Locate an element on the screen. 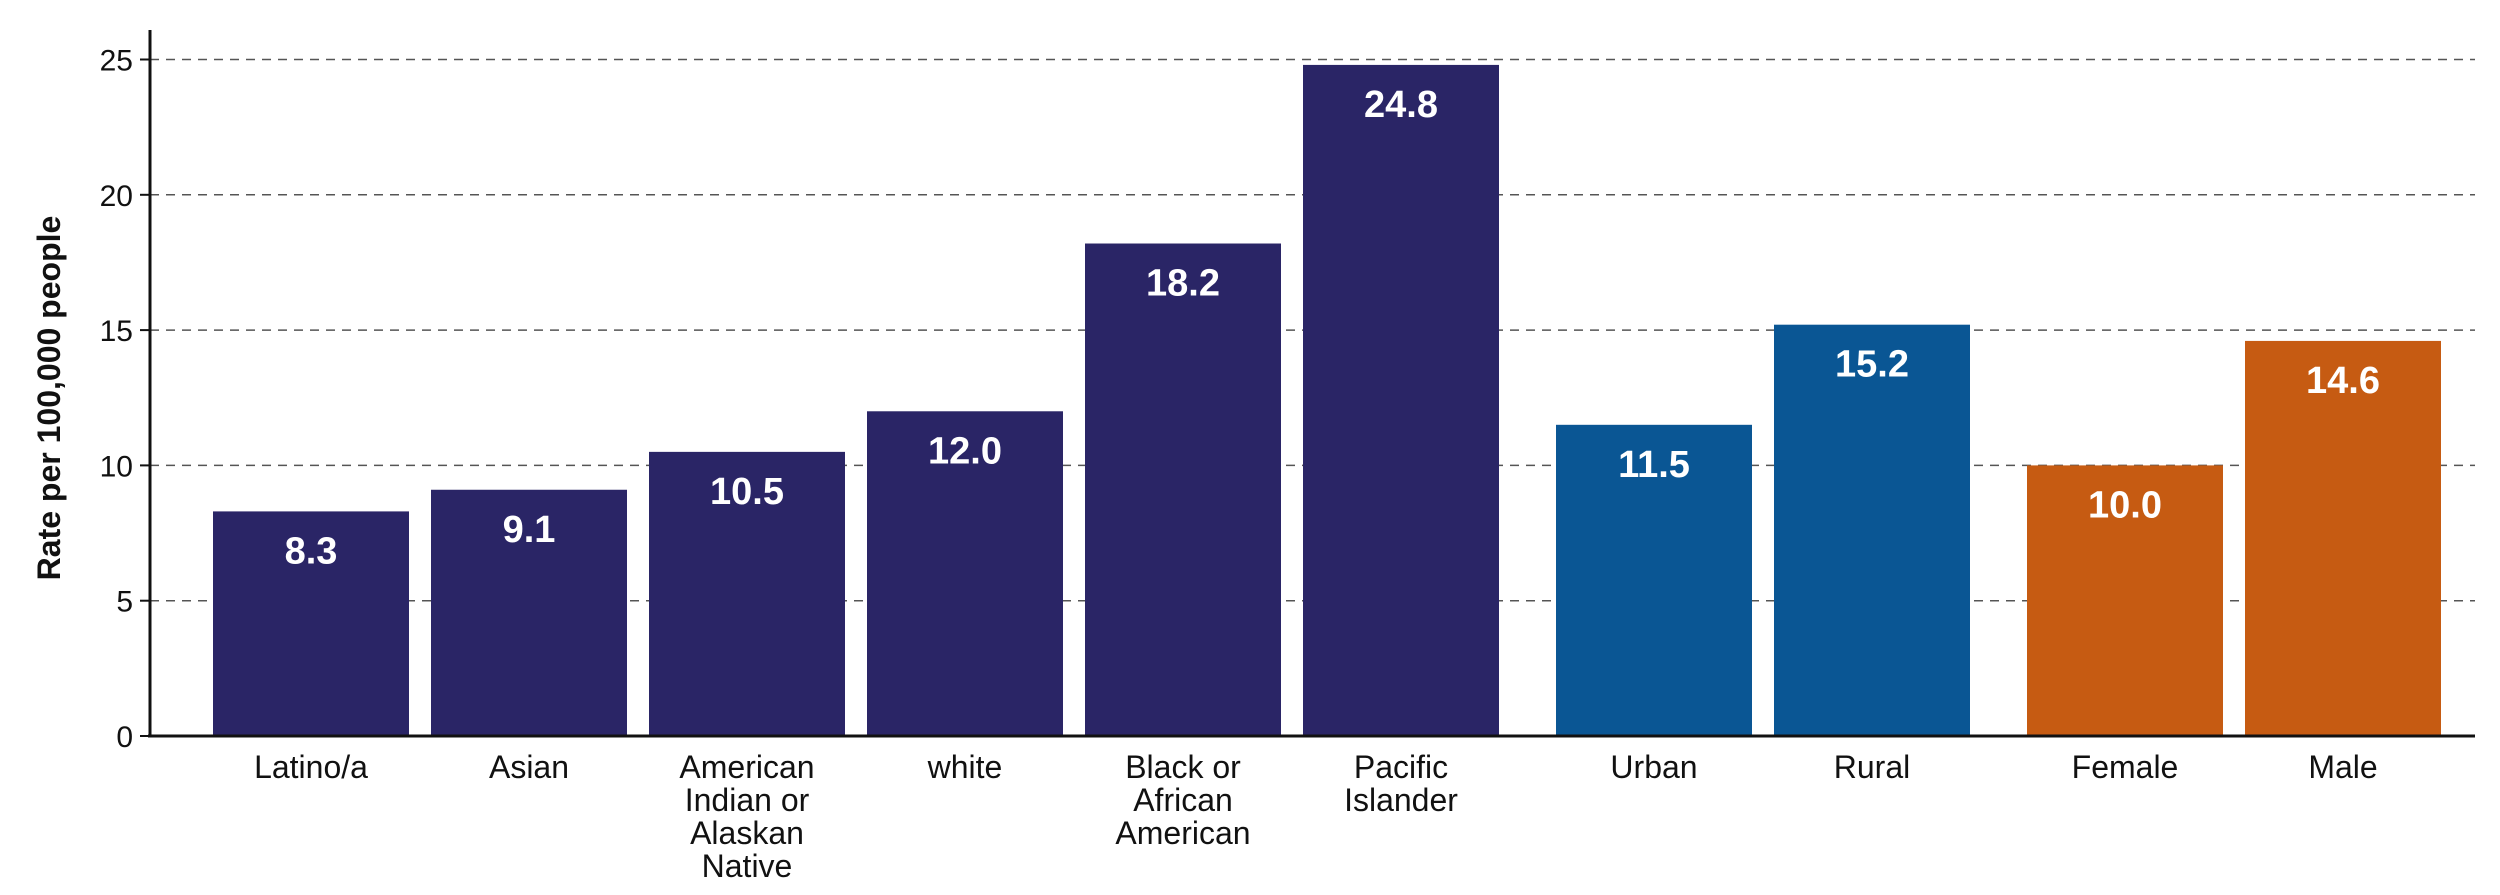  x-tick-label: Latino/a is located at coordinates (311, 767).